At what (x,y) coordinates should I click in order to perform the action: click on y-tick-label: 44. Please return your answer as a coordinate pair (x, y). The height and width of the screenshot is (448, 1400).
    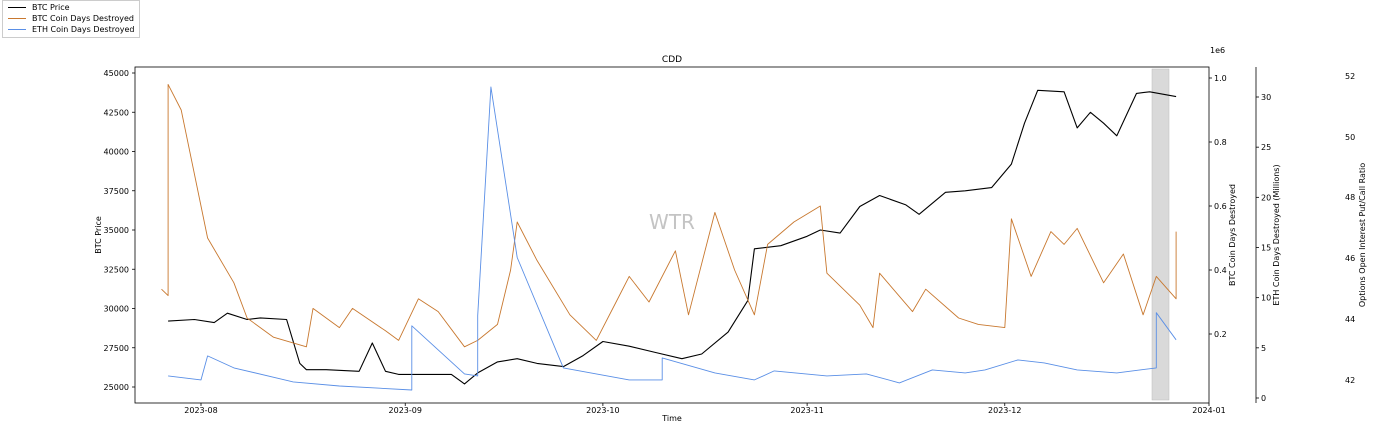
    Looking at the image, I should click on (1350, 319).